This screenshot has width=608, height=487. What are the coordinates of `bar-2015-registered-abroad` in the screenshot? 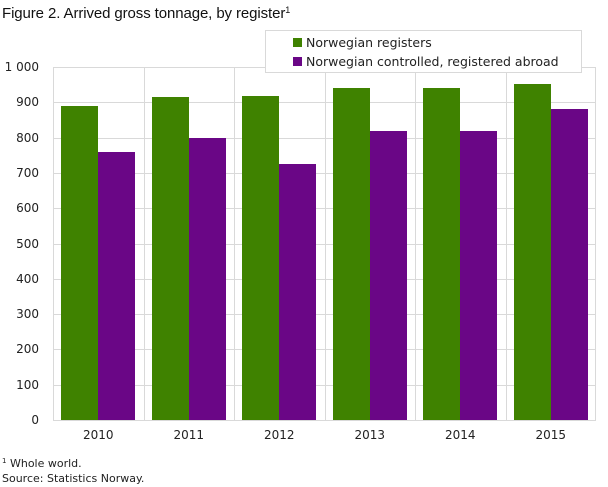 It's located at (569, 264).